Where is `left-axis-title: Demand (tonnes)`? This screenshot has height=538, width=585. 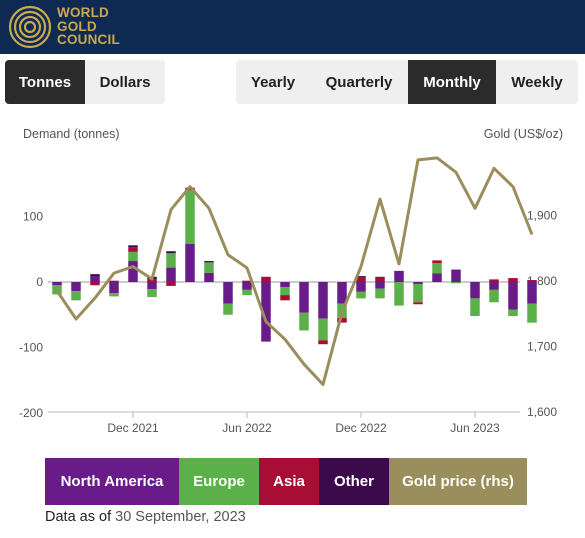
left-axis-title: Demand (tonnes) is located at coordinates (71, 134).